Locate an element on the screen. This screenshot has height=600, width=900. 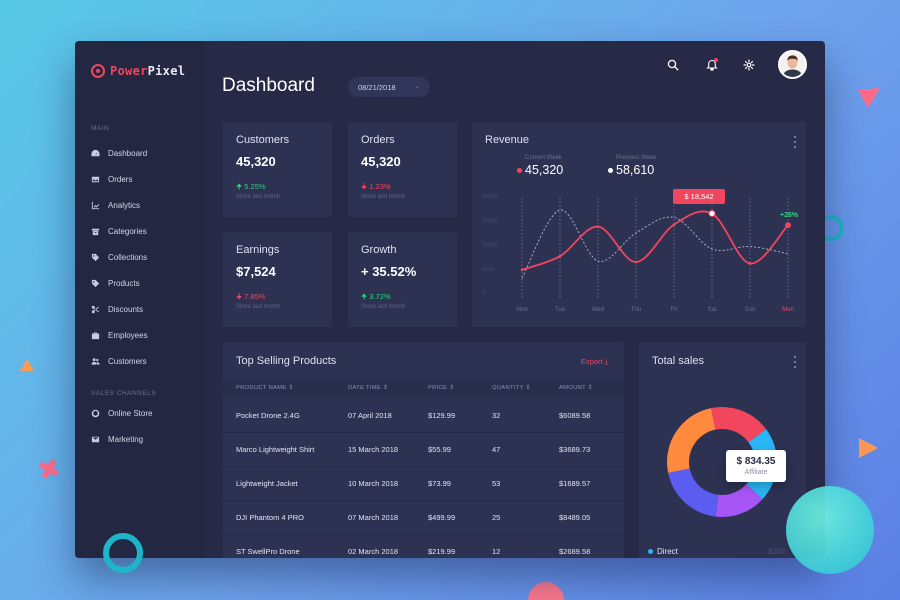
column-header-product-name: PRODUCT NAME ⇕ is located at coordinates (265, 388).